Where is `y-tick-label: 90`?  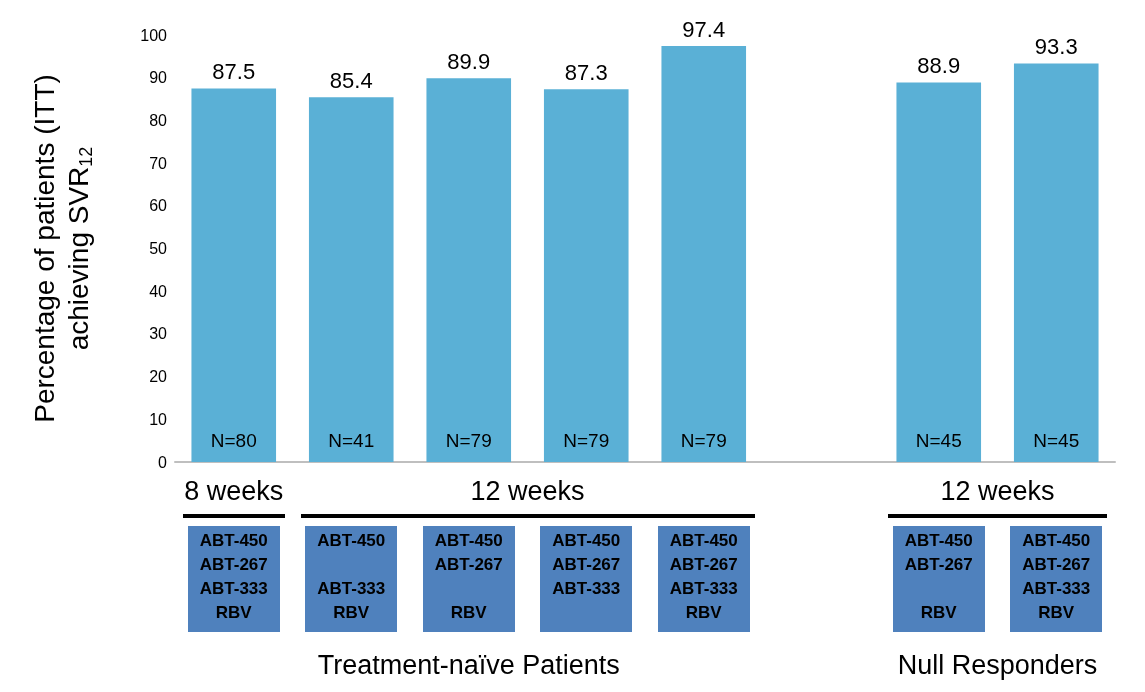 y-tick-label: 90 is located at coordinates (158, 78).